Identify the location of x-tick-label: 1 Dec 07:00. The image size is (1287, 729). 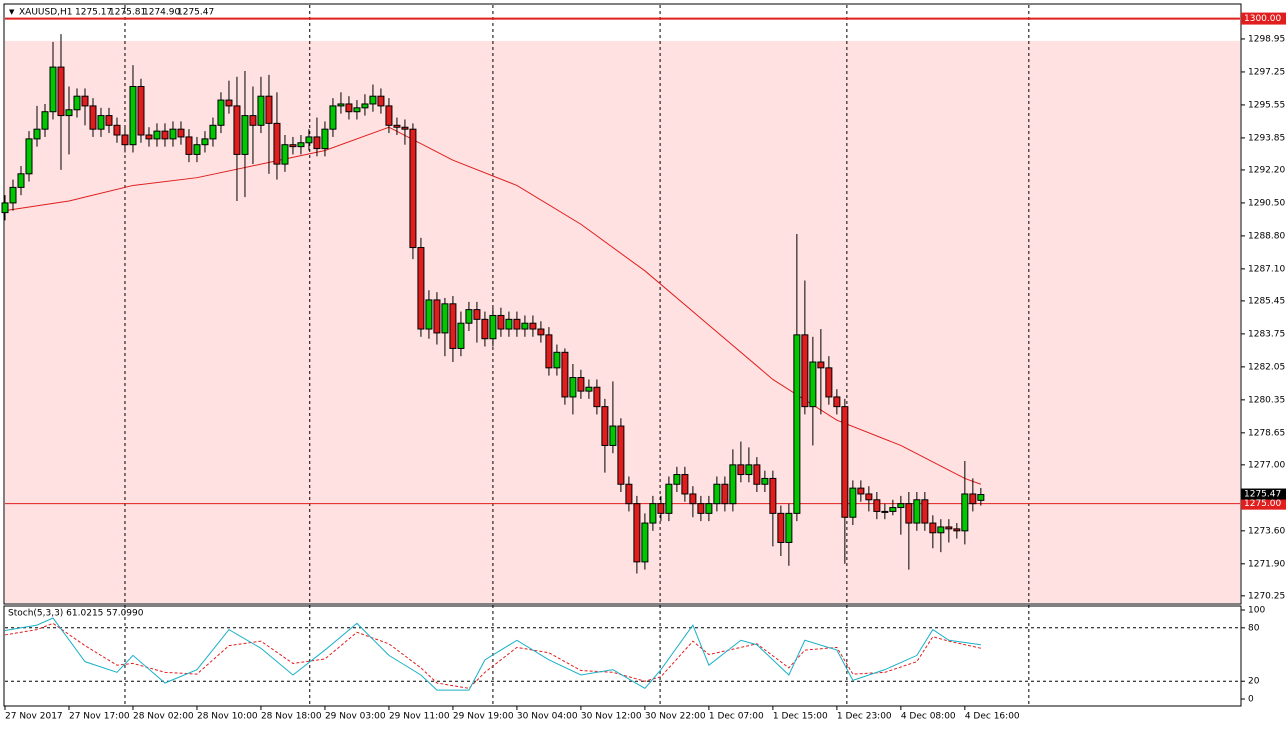
(736, 717).